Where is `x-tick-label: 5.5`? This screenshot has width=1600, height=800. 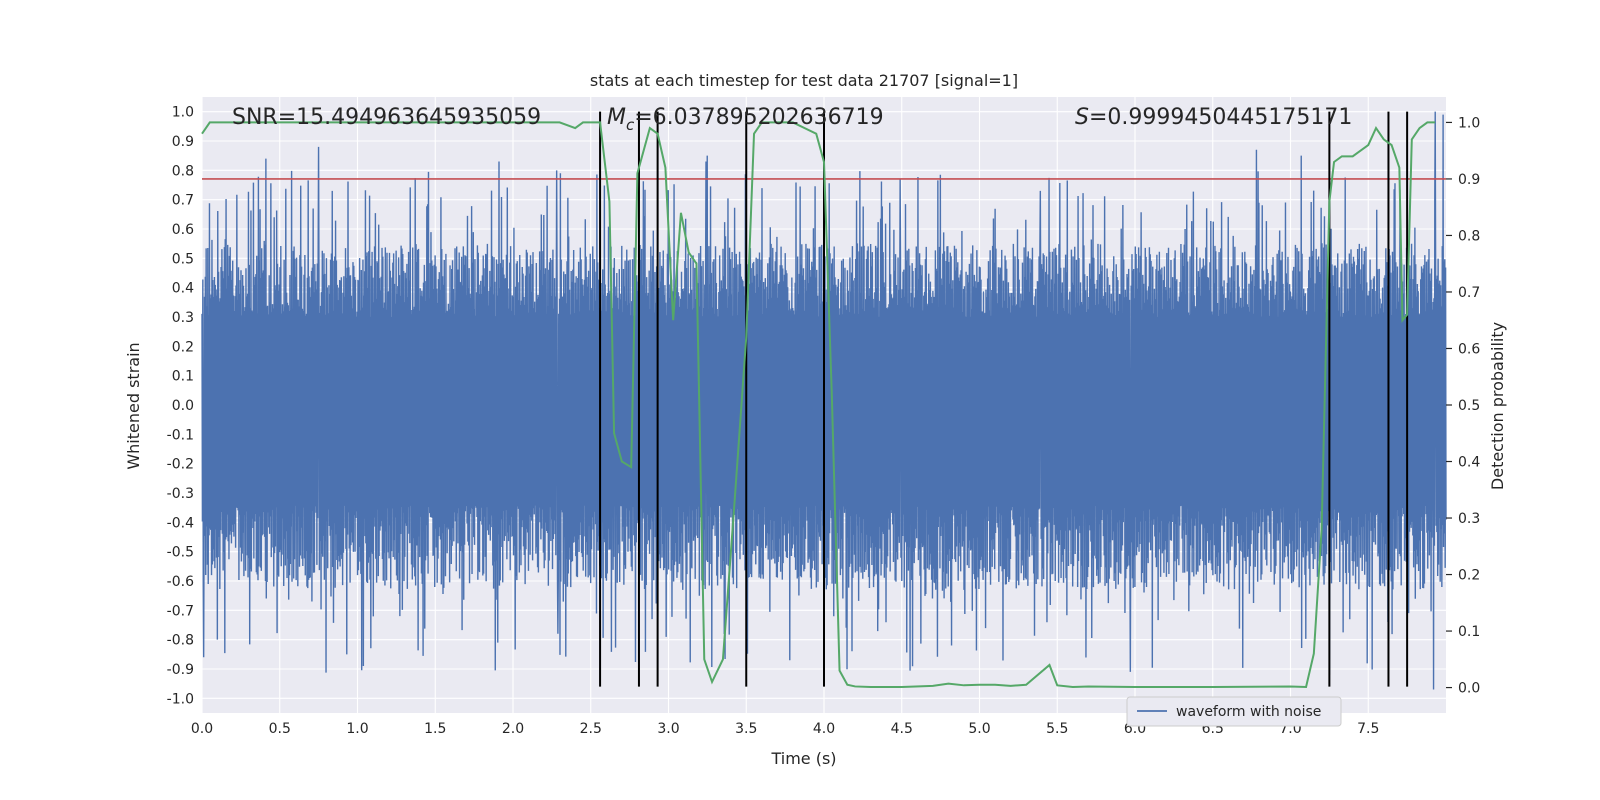 x-tick-label: 5.5 is located at coordinates (1057, 729).